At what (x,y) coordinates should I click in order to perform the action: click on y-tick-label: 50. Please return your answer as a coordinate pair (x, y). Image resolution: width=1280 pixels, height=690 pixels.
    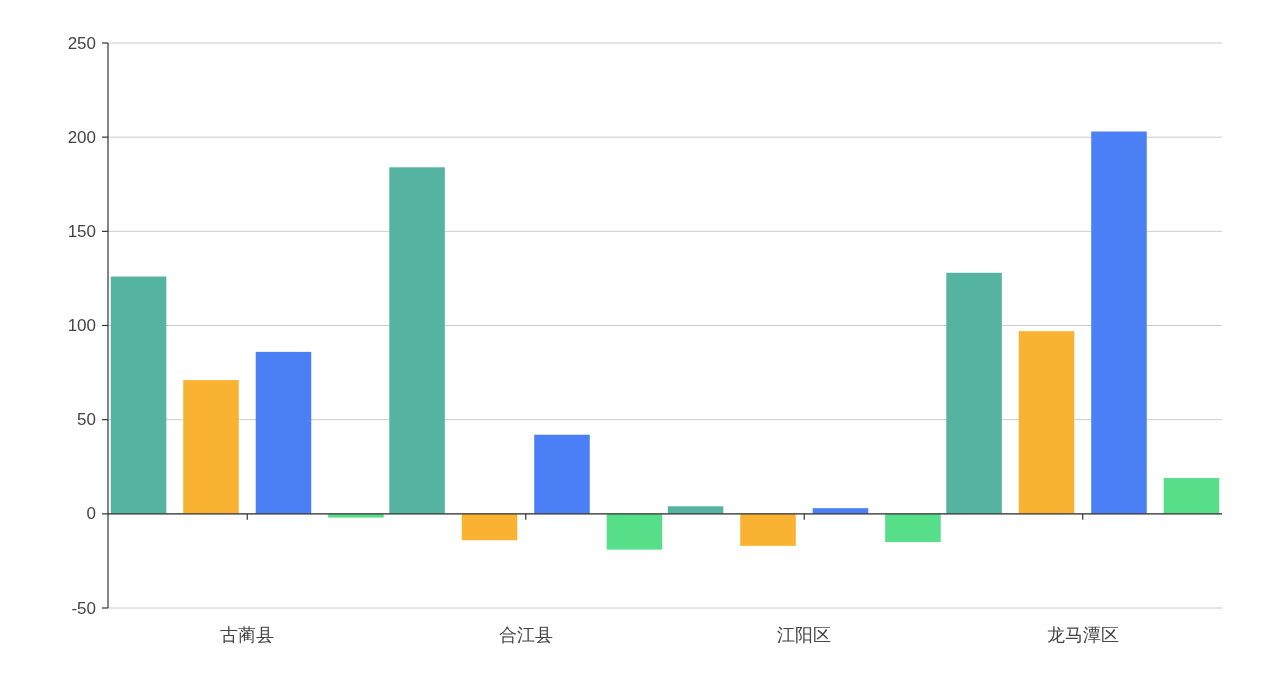
    Looking at the image, I should click on (86, 420).